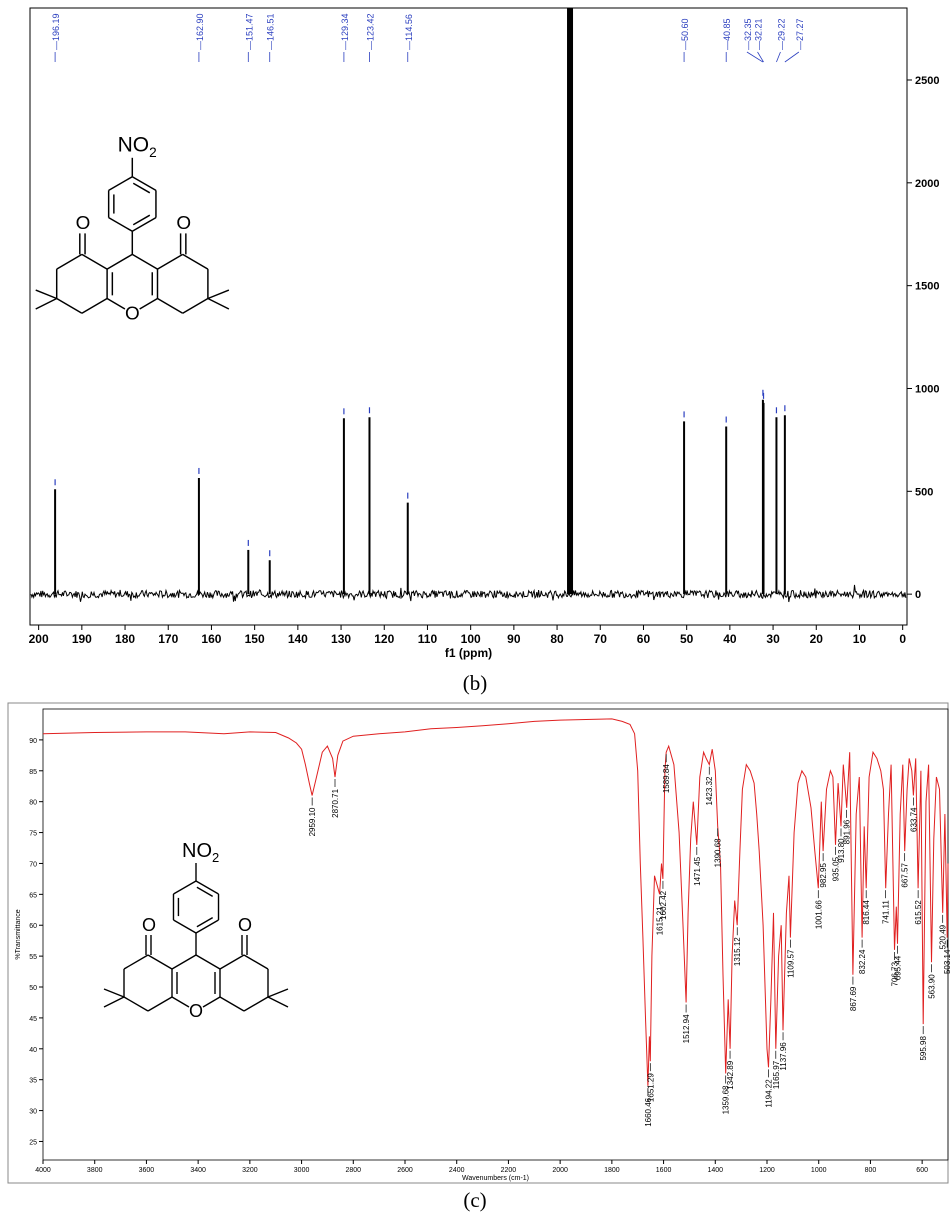 The image size is (950, 1225). What do you see at coordinates (33, 1019) in the screenshot?
I see `y-tick-label: 45` at bounding box center [33, 1019].